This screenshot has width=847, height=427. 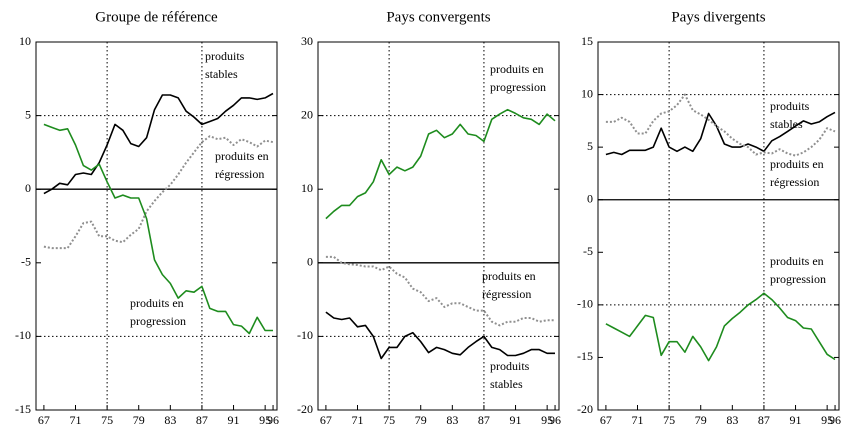 I want to click on chart-title: Pays convergents, so click(x=438, y=17).